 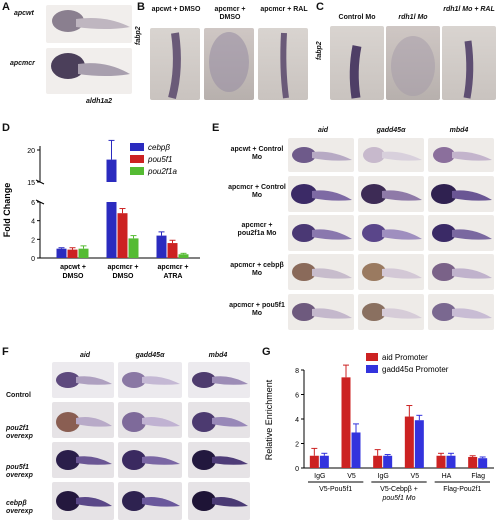 I want to click on panel-e-img-r2c1, so click(x=321, y=194).